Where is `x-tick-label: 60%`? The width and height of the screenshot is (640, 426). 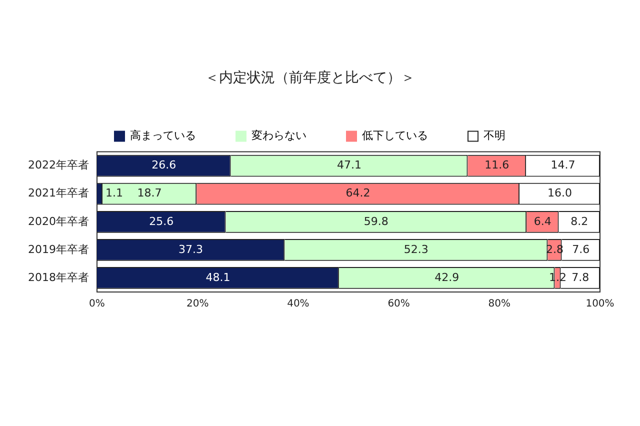
x-tick-label: 60% is located at coordinates (399, 304).